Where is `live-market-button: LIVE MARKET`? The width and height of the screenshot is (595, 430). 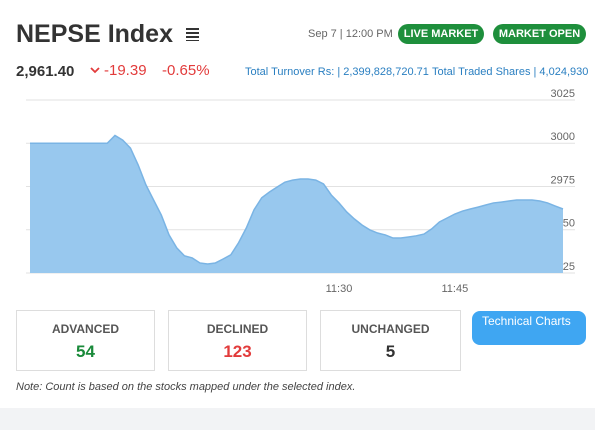 live-market-button: LIVE MARKET is located at coordinates (441, 34).